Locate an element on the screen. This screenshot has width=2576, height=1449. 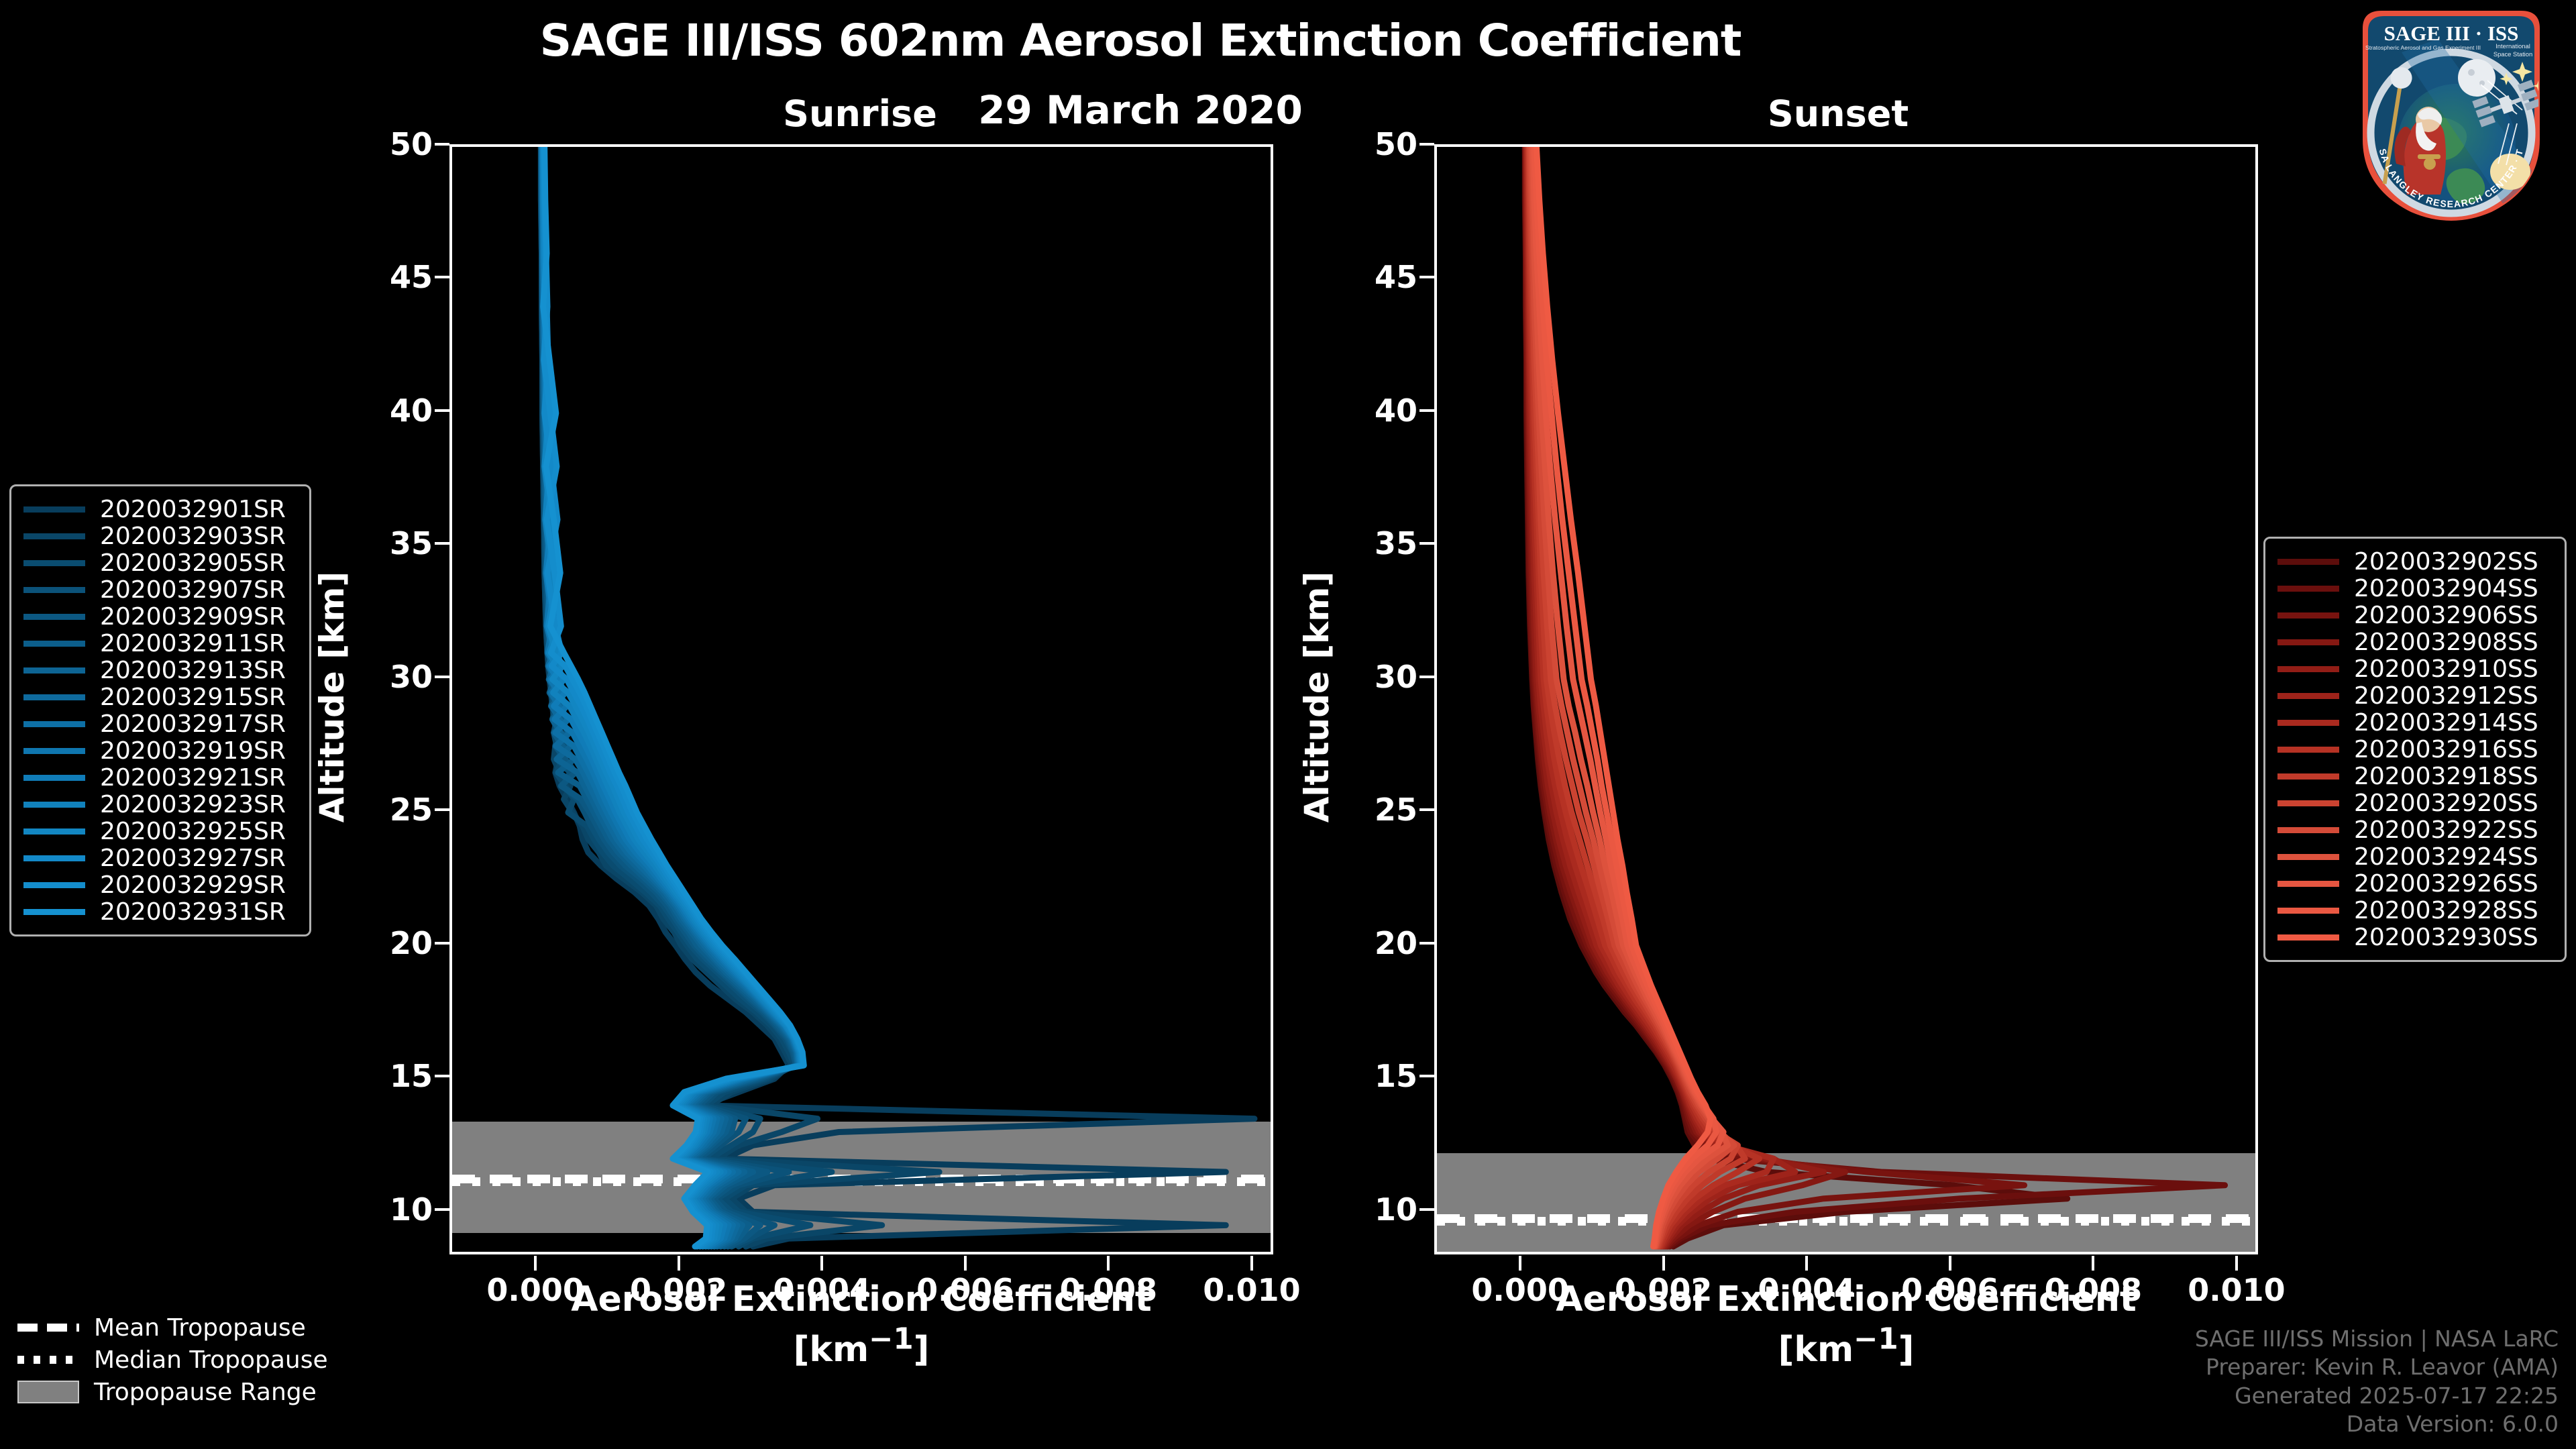
sunrise-legend-item: 2020032903SR is located at coordinates (158, 536).